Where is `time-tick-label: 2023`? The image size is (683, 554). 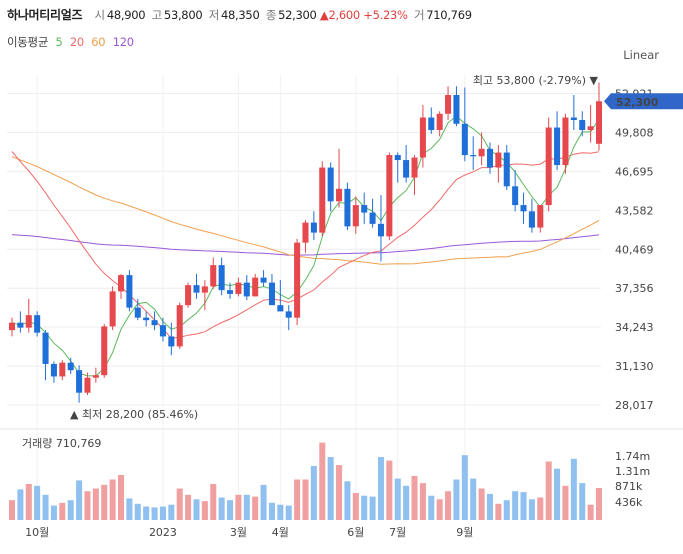 time-tick-label: 2023 is located at coordinates (163, 532).